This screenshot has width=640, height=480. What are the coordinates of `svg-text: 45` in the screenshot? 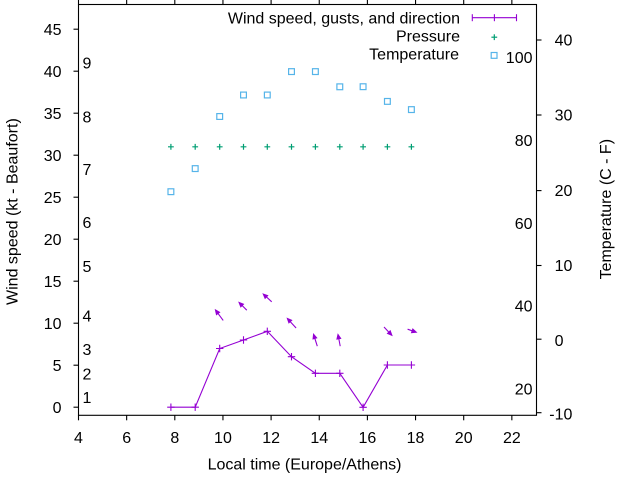 It's located at (53, 30).